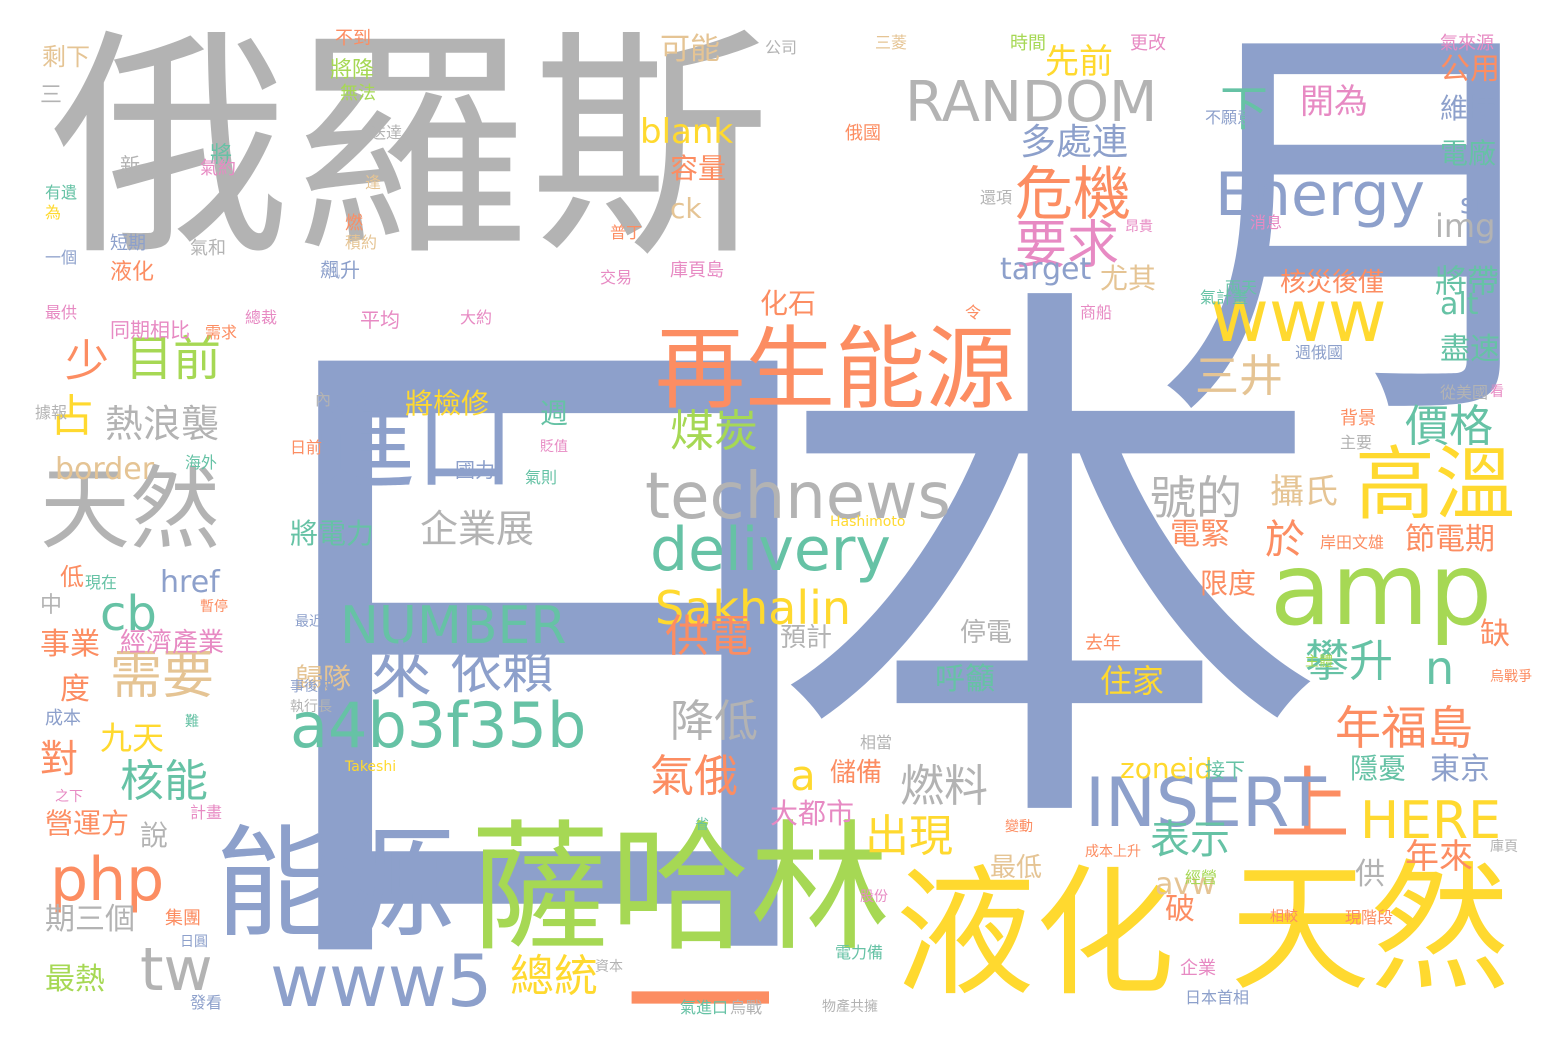  I want to click on cloud-word: 歸隊, so click(323, 678).